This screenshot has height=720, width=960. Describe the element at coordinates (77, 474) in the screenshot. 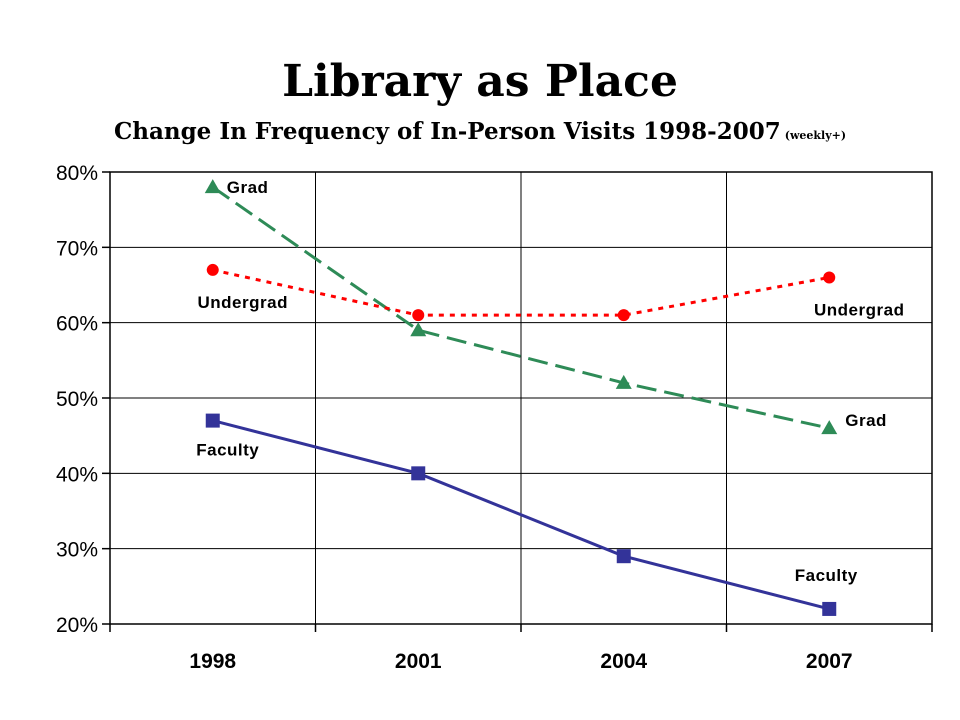

I see `y-tick-label: 40%` at that location.